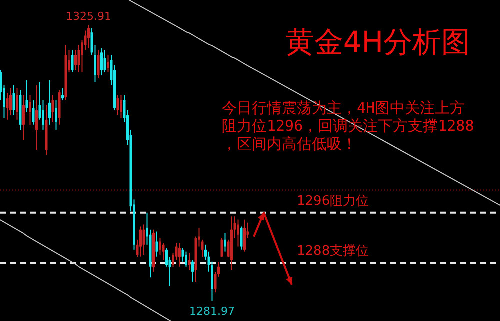 The height and width of the screenshot is (321, 500). Describe the element at coordinates (378, 42) in the screenshot. I see `text: 黄金4H分析图` at that location.